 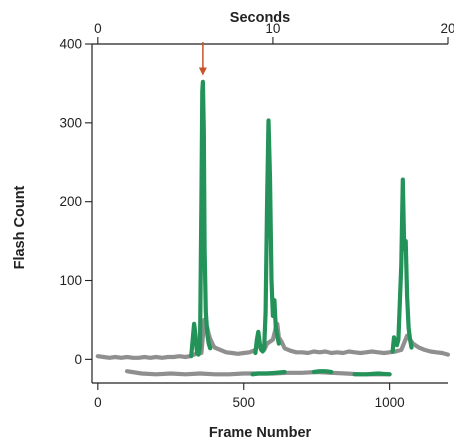 What do you see at coordinates (78, 359) in the screenshot?
I see `y-tick-label: 0` at bounding box center [78, 359].